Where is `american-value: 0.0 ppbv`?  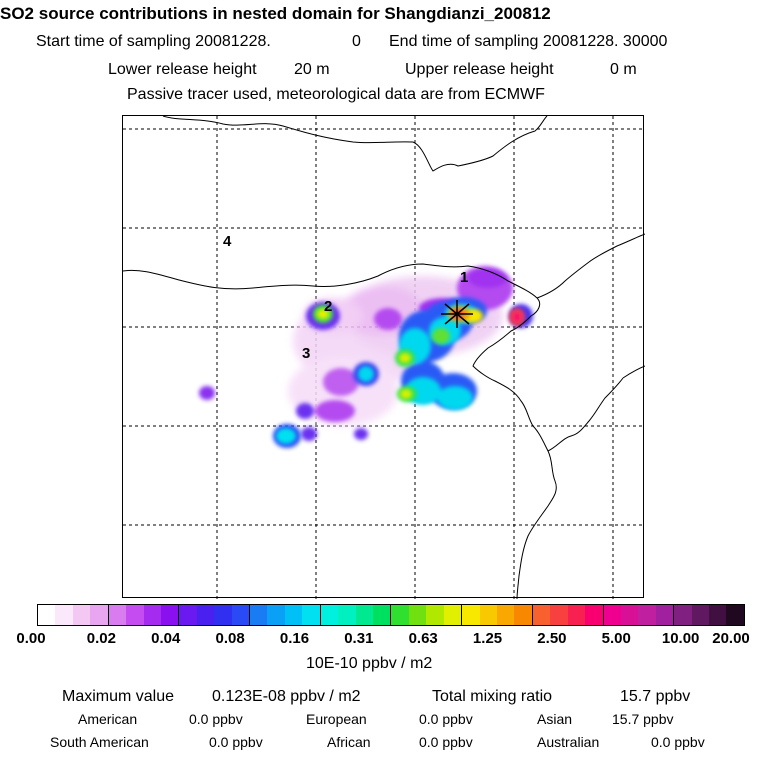 american-value: 0.0 ppbv is located at coordinates (216, 719).